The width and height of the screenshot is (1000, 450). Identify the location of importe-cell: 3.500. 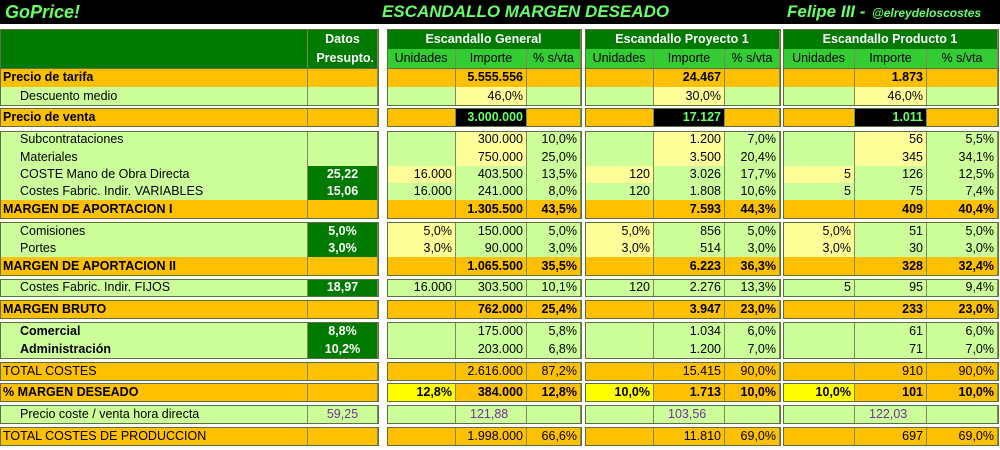
(689, 157).